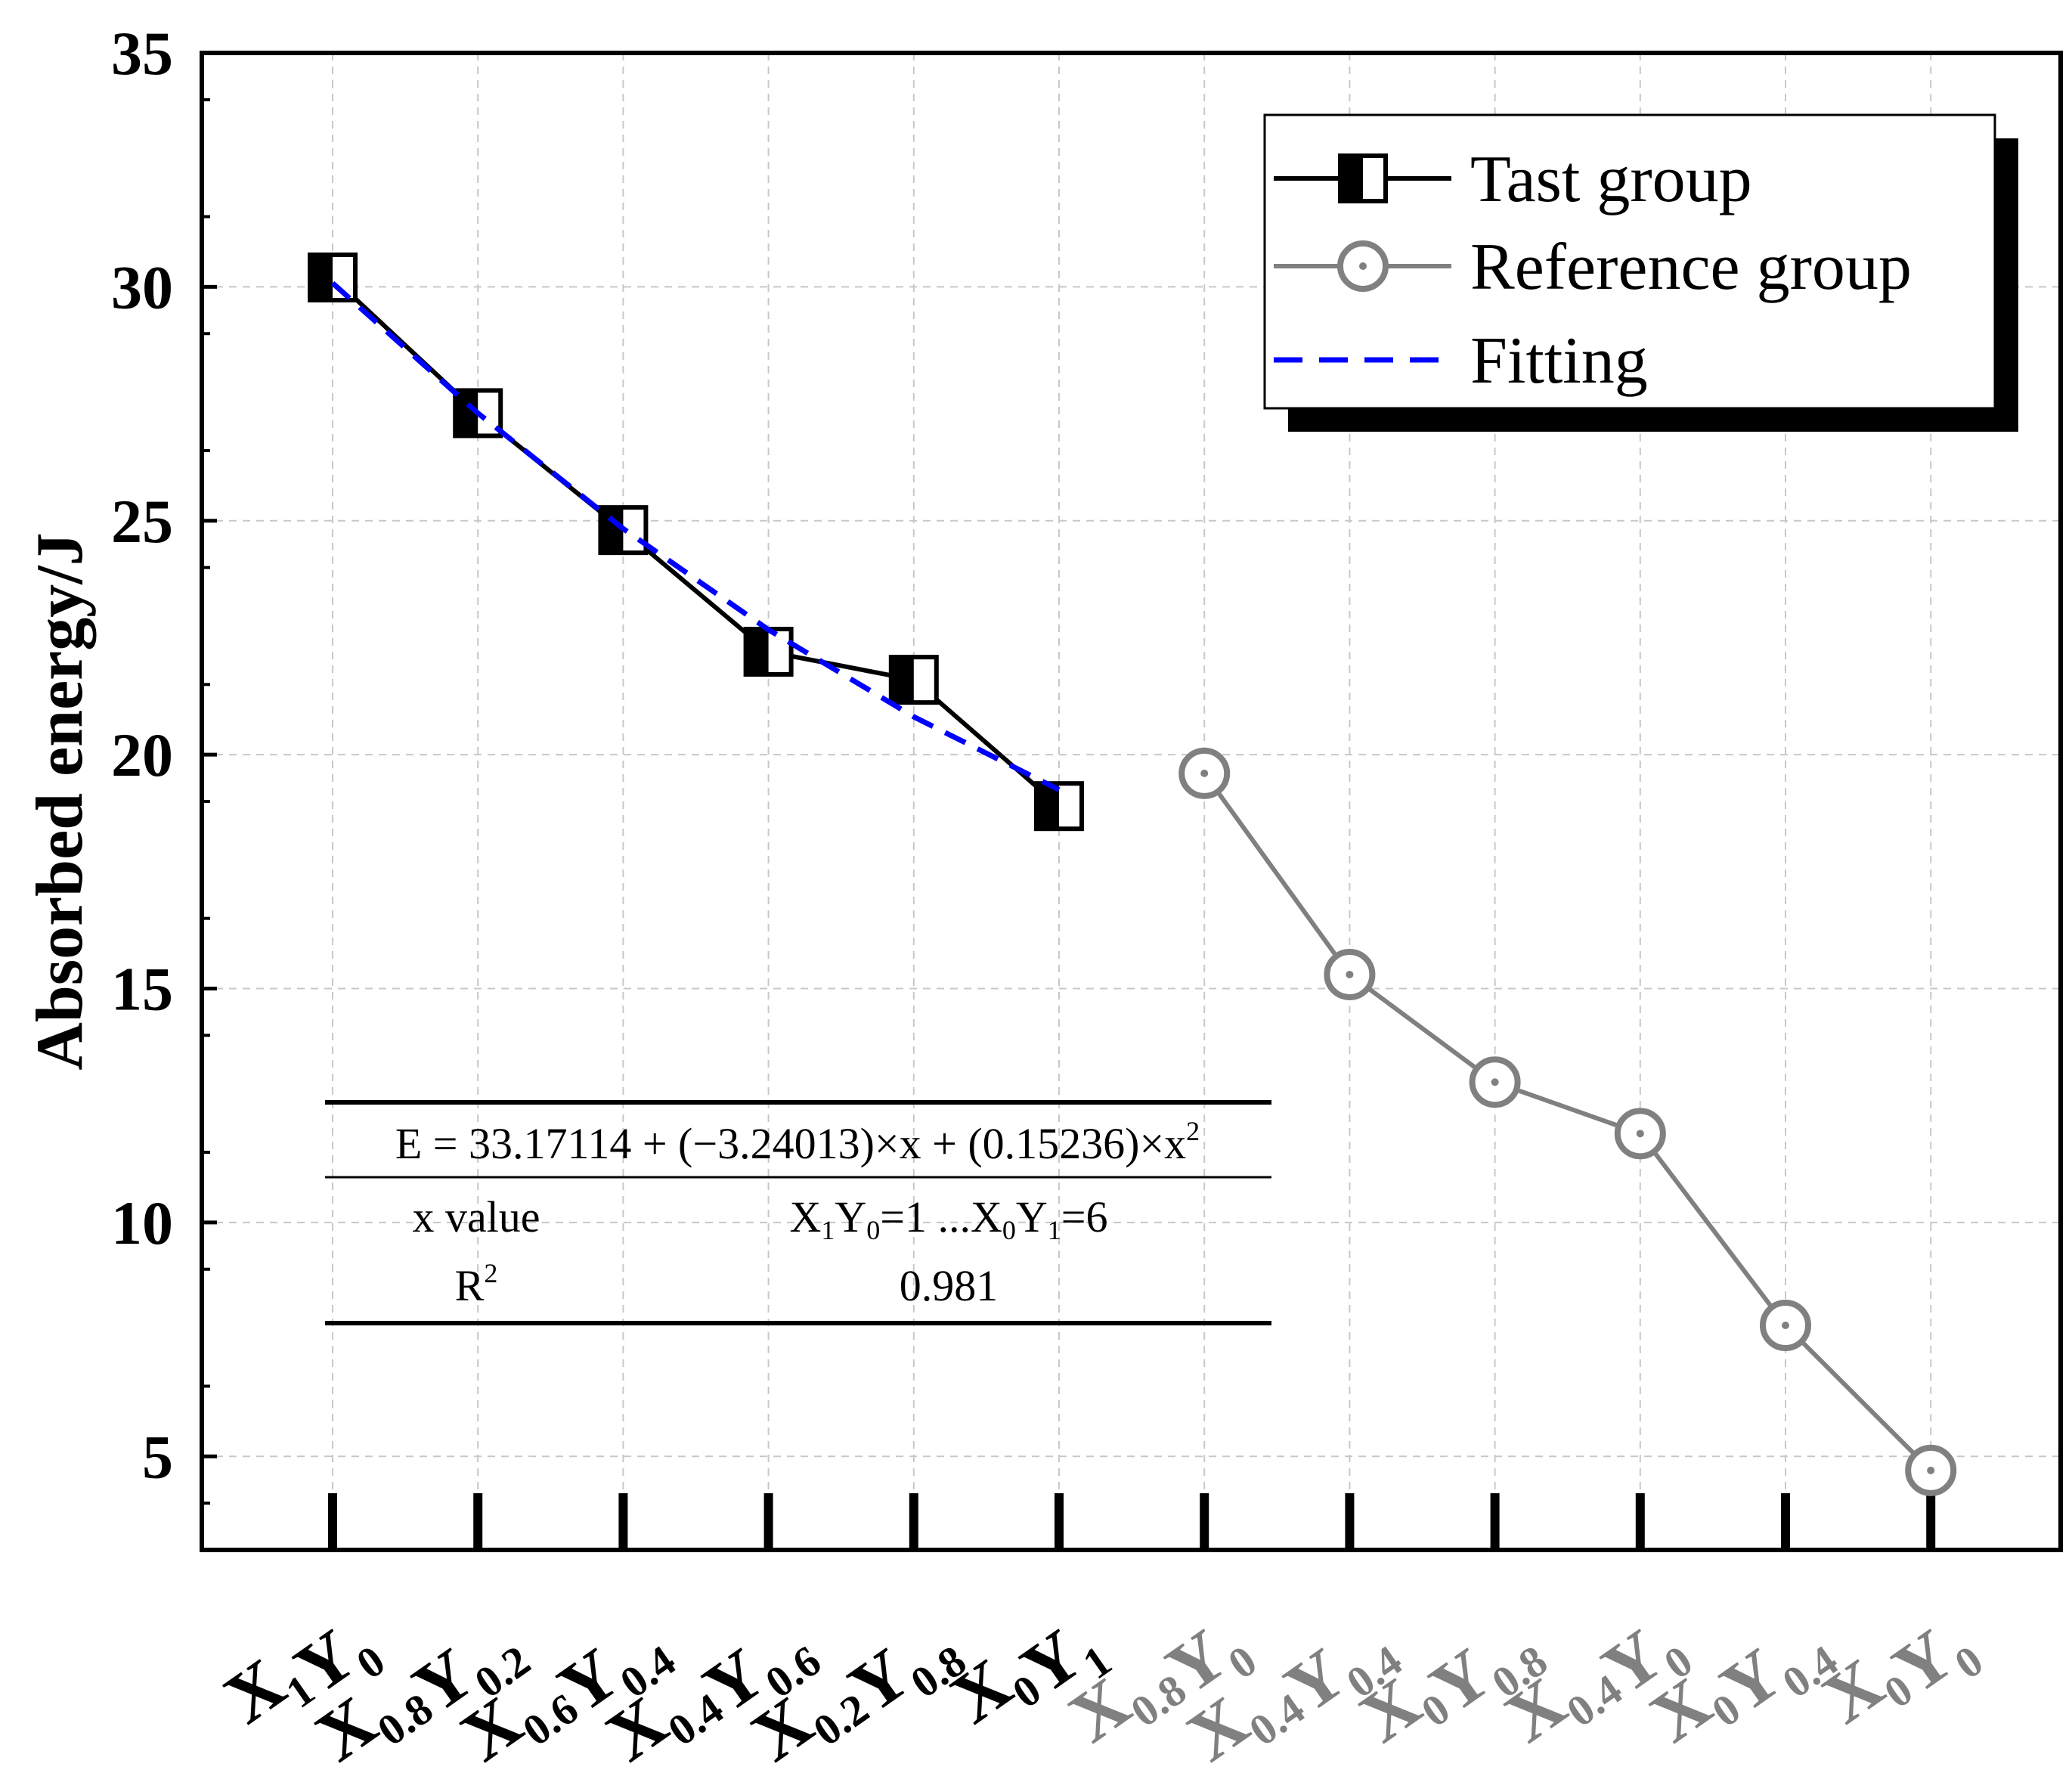  I want to click on fit-line, so click(695, 536).